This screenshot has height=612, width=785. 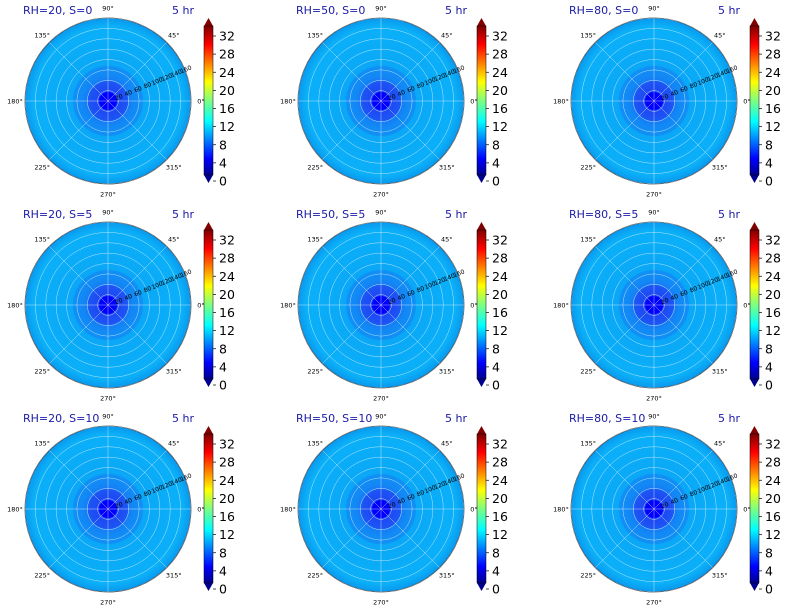 What do you see at coordinates (603, 214) in the screenshot?
I see `panel-title: RH=80, S=5` at bounding box center [603, 214].